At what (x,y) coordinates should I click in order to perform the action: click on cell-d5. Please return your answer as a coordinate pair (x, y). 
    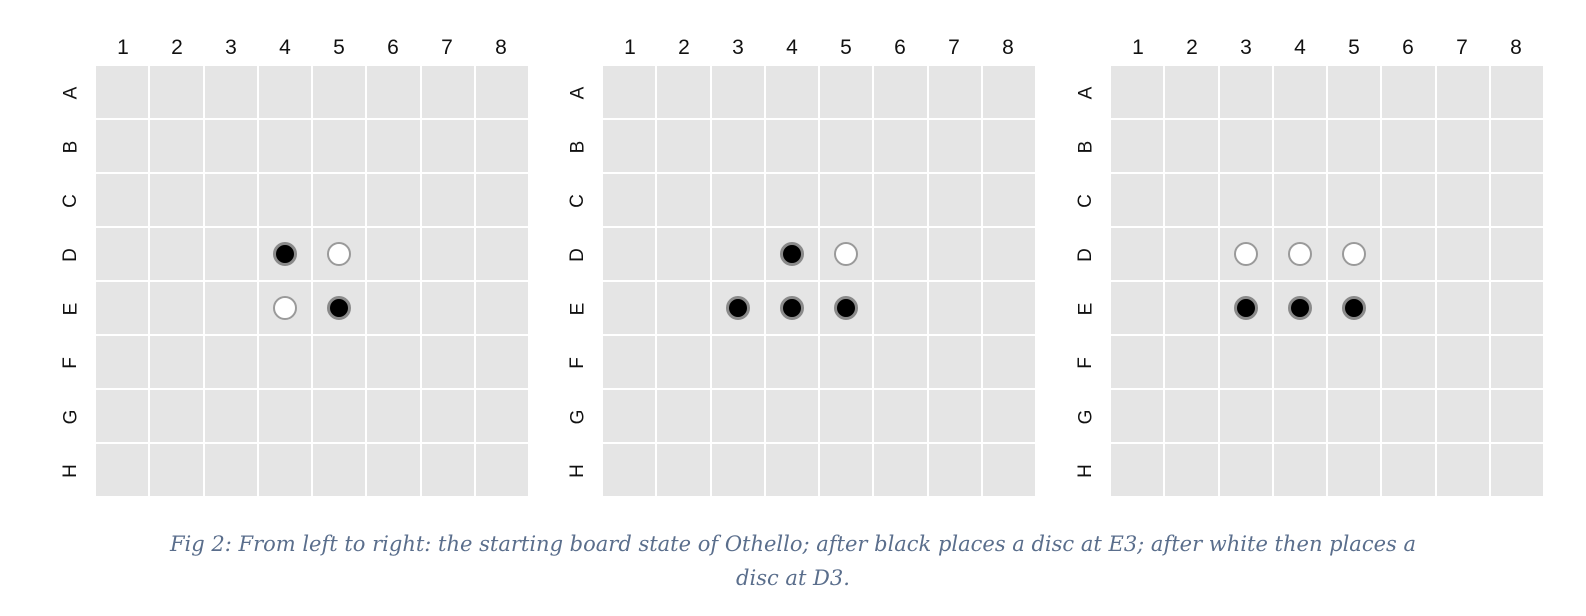
    Looking at the image, I should click on (846, 254).